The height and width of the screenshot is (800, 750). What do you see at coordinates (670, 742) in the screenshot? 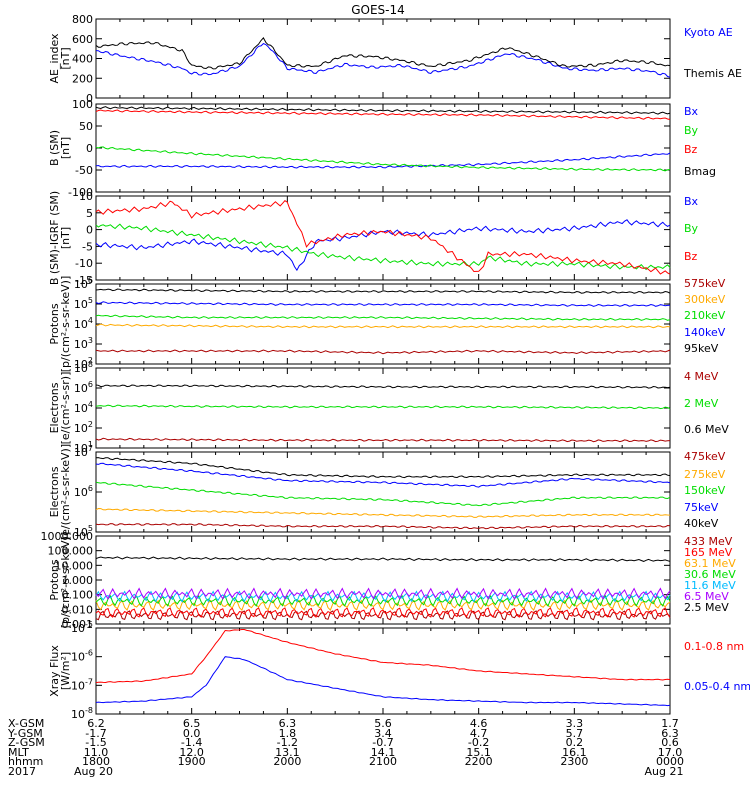
I see `x-tick-value: 0.6` at bounding box center [670, 742].